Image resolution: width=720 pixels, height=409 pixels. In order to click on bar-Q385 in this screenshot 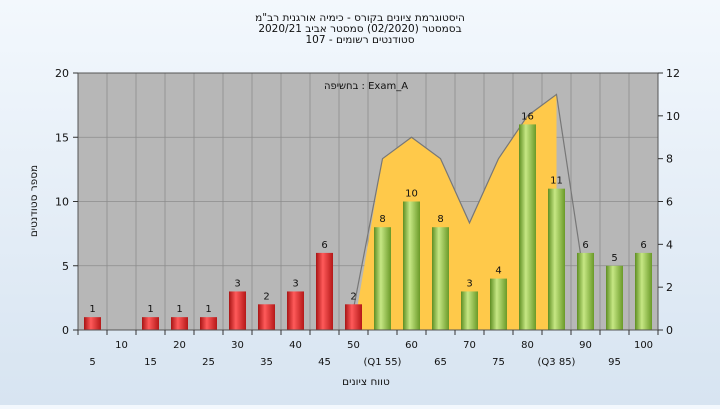, I will do `click(556, 259)`.